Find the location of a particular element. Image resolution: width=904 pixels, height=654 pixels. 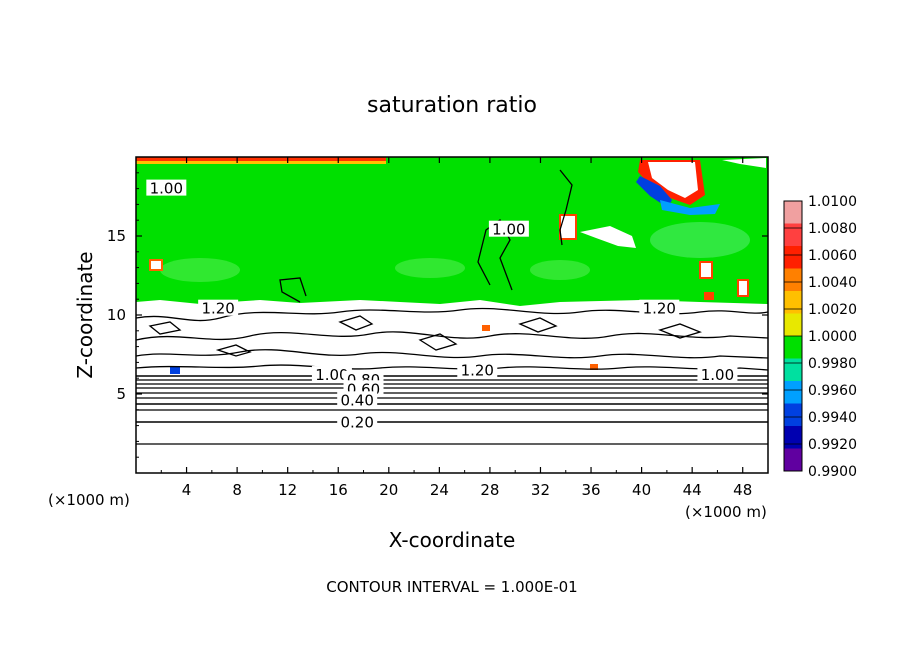

x-axis-label: X-coordinate is located at coordinates (452, 540).